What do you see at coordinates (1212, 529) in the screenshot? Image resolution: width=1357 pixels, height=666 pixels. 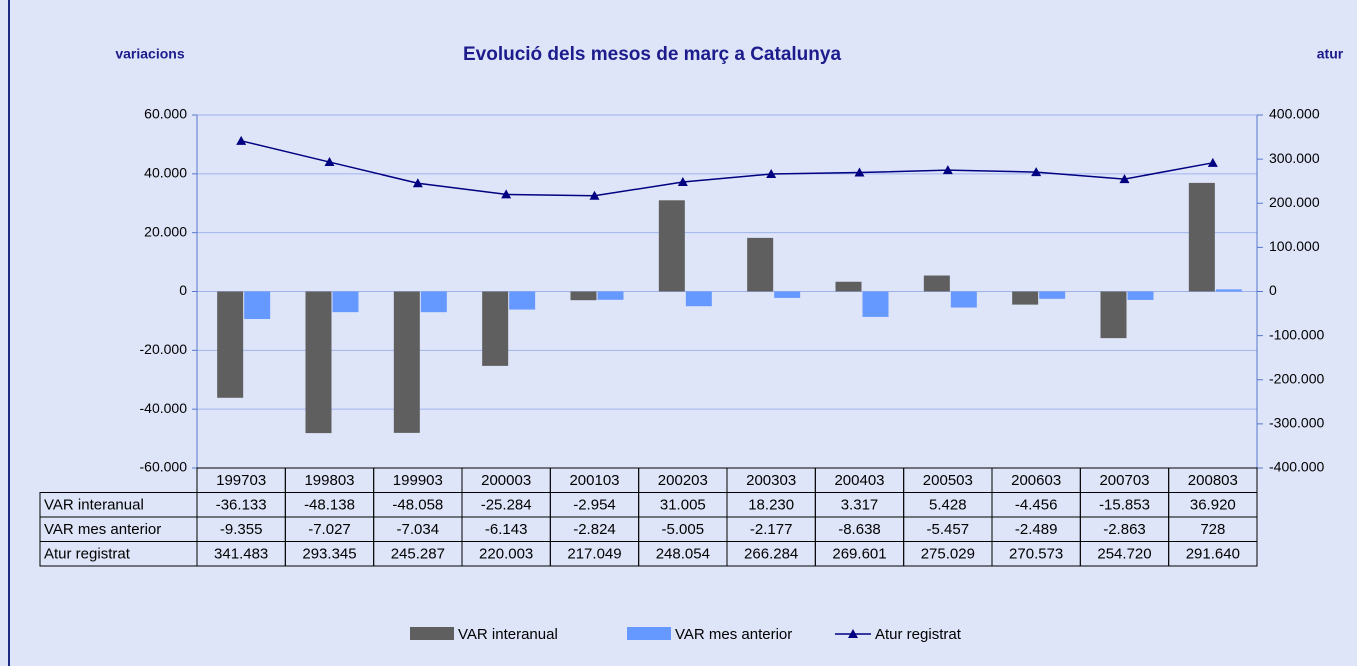 I see `table-value: 728` at bounding box center [1212, 529].